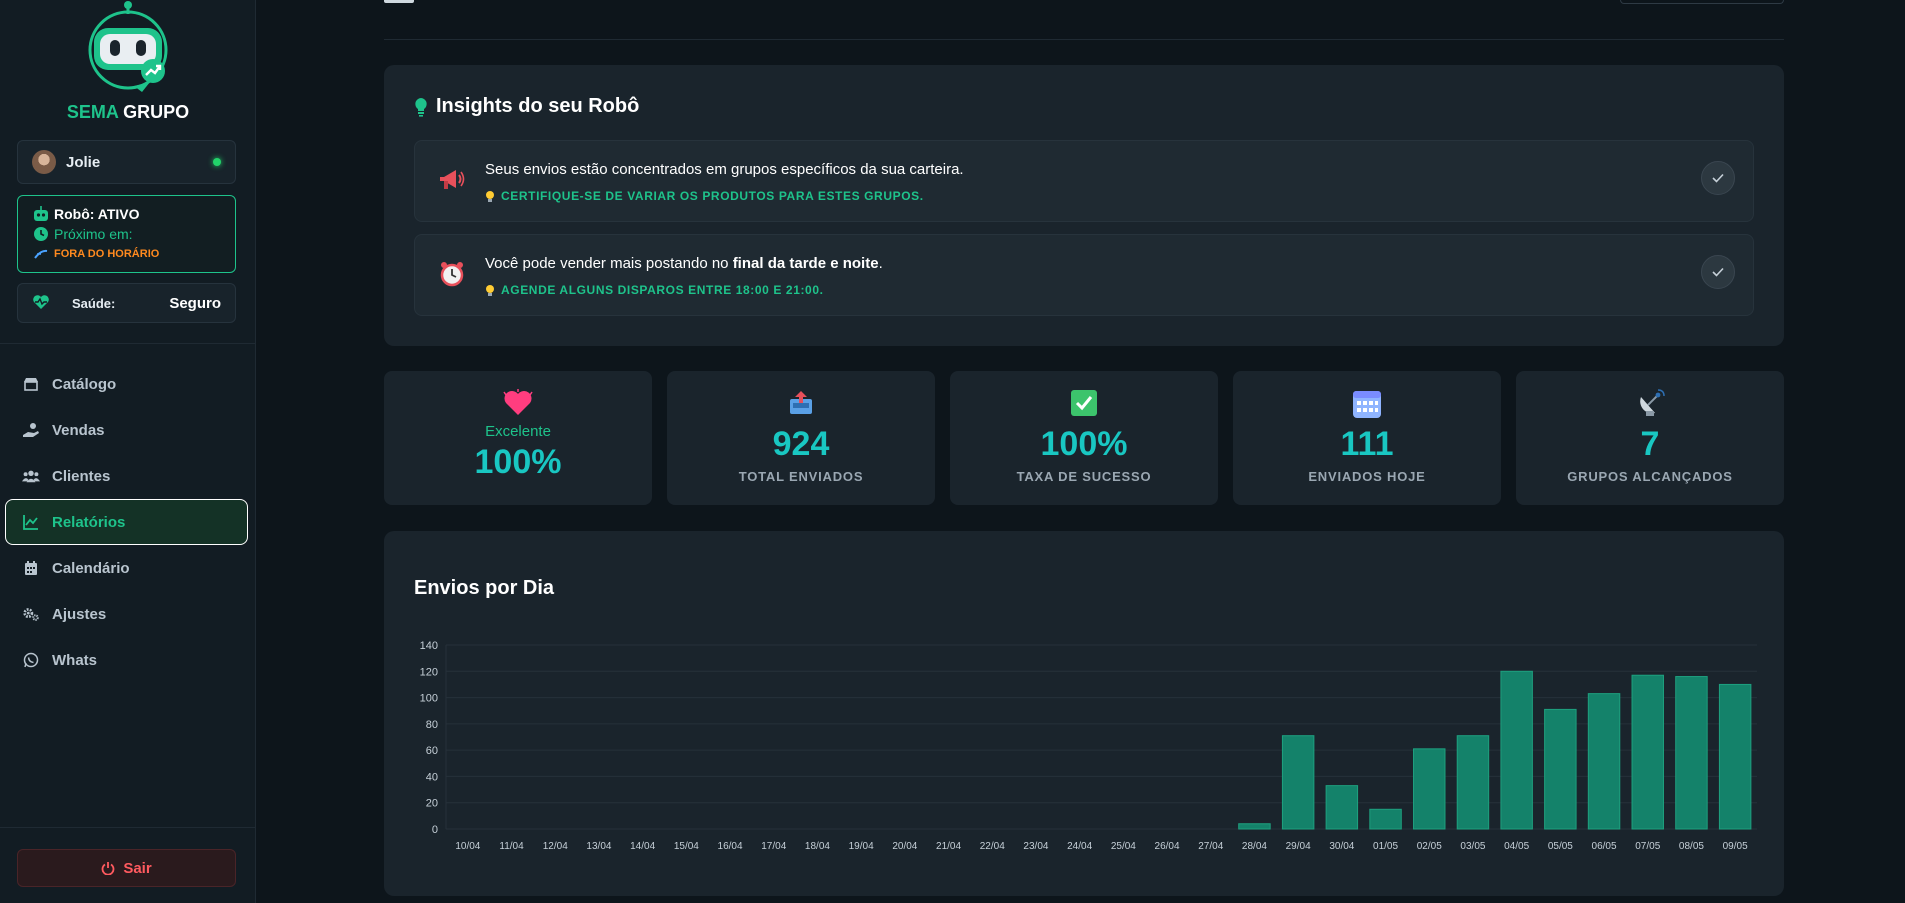 This screenshot has width=1905, height=903. Describe the element at coordinates (598, 846) in the screenshot. I see `x-tick-label: 13/04` at that location.